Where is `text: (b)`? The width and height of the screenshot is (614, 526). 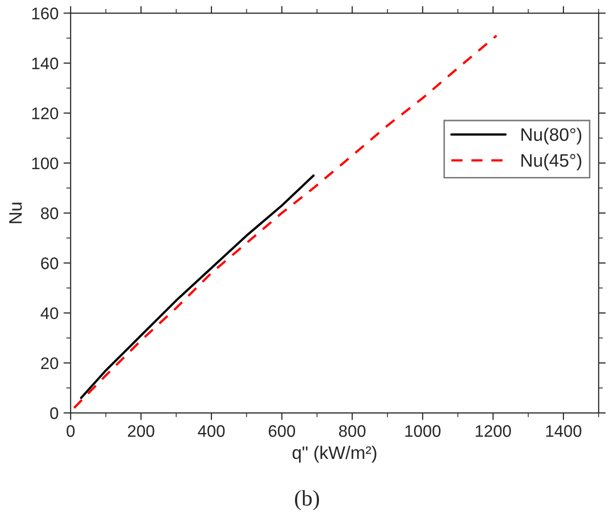
text: (b) is located at coordinates (307, 500).